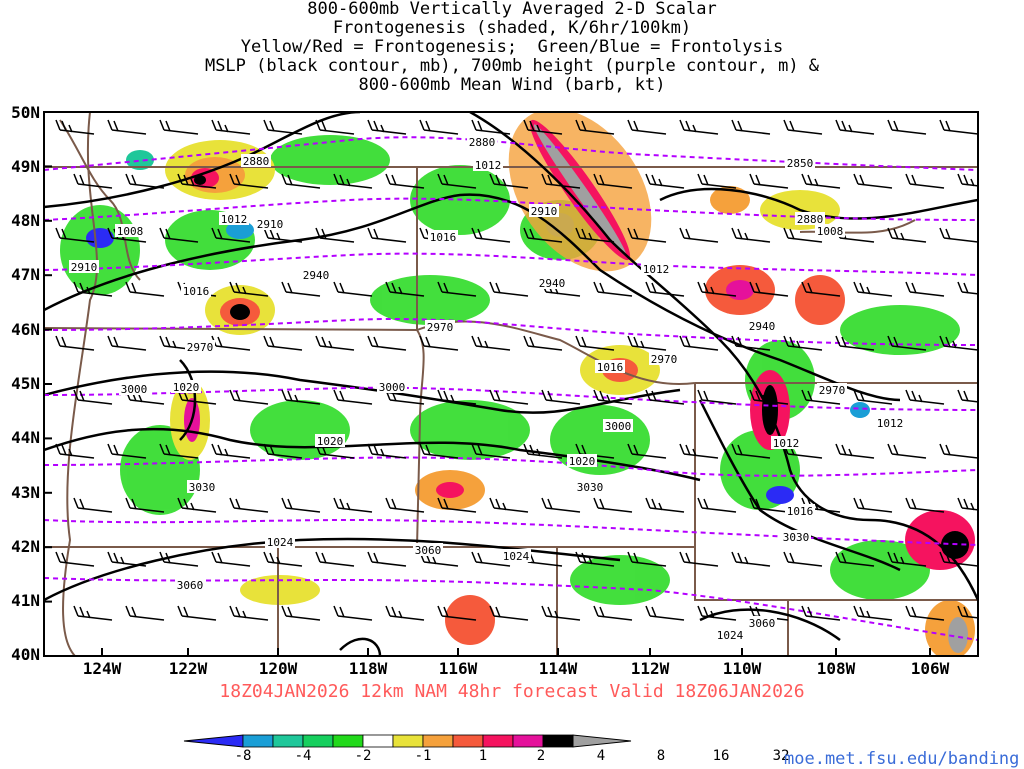  What do you see at coordinates (661, 756) in the screenshot?
I see `colorbar-label: 8` at bounding box center [661, 756].